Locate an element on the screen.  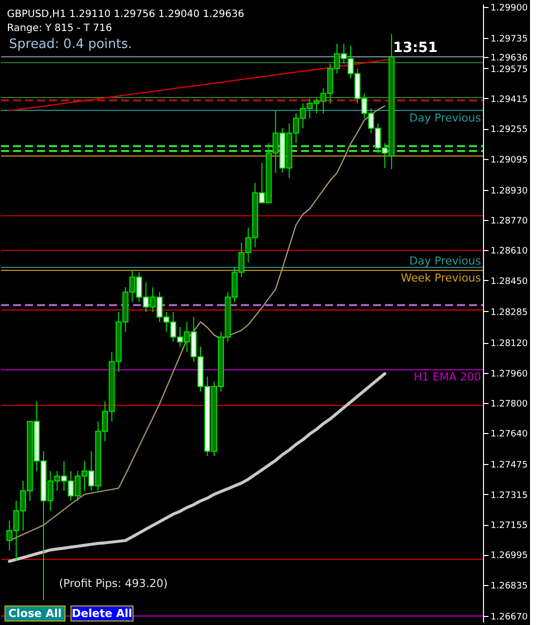
y-tick-label: 1.27640 is located at coordinates (509, 435).